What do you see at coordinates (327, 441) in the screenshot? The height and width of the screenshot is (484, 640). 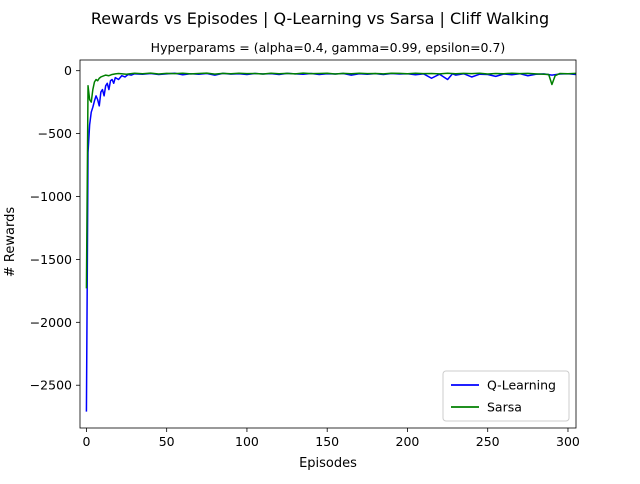 I see `x-tick-label: 150` at bounding box center [327, 441].